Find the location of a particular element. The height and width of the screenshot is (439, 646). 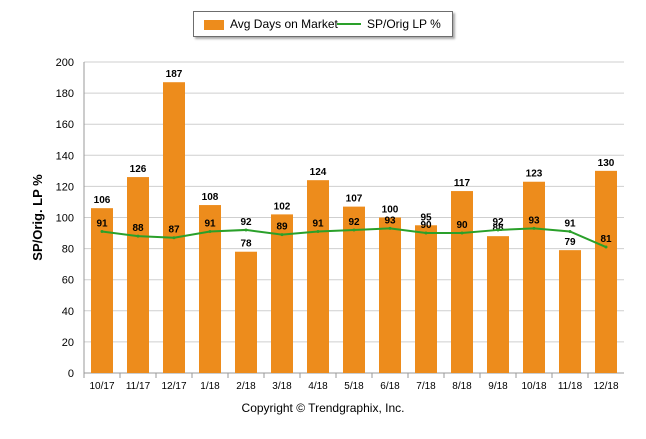

y-tick-label: 40 is located at coordinates (68, 312).